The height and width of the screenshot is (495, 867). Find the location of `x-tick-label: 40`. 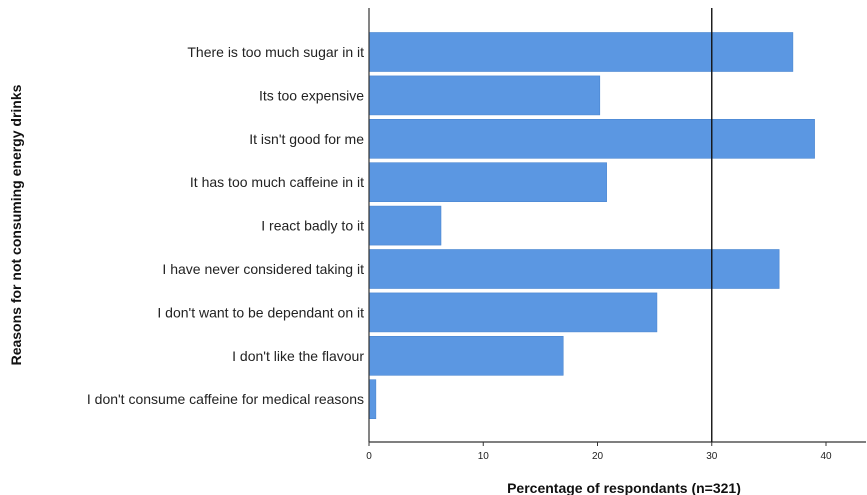

x-tick-label: 40 is located at coordinates (826, 456).